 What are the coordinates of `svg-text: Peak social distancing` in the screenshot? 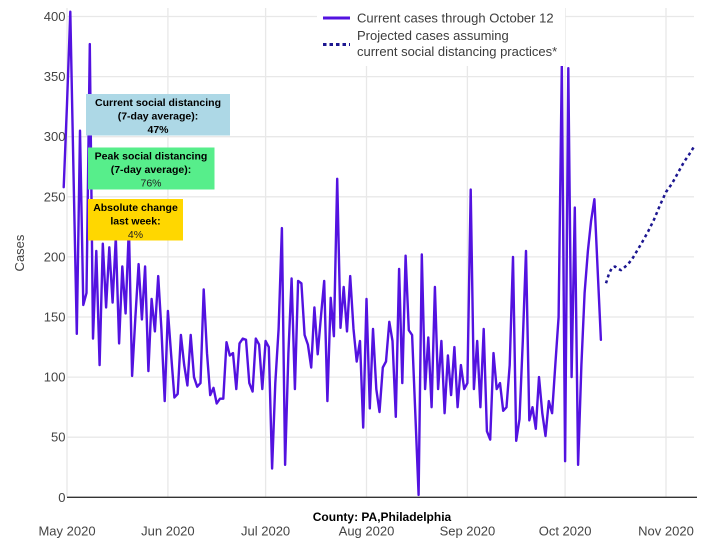 It's located at (151, 157).